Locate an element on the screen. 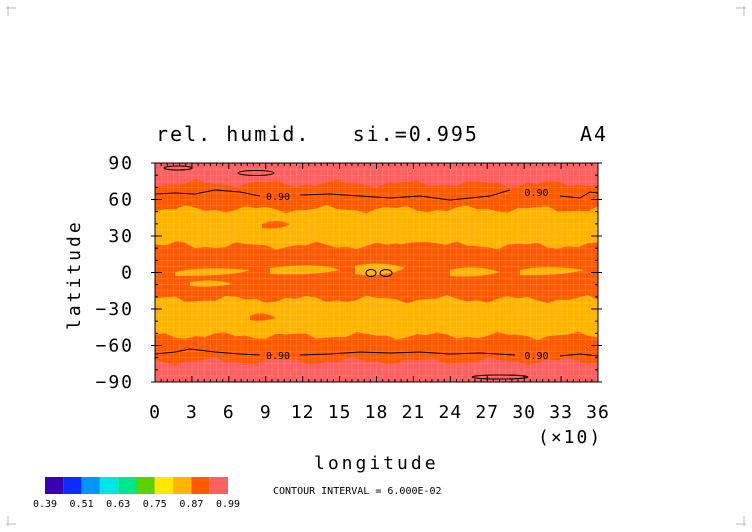  y-tick-label: 60 is located at coordinates (121, 200).